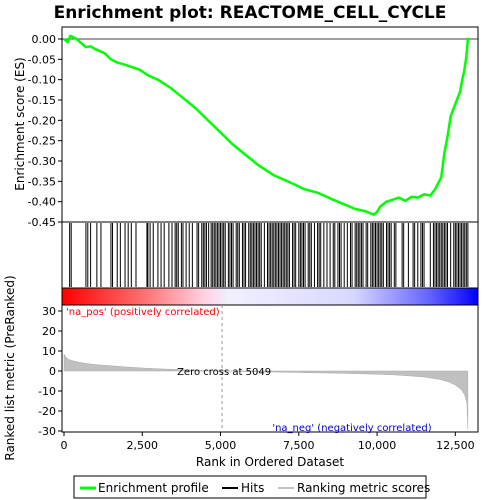  Describe the element at coordinates (47, 411) in the screenshot. I see `rank-y-tick-label: -20` at that location.